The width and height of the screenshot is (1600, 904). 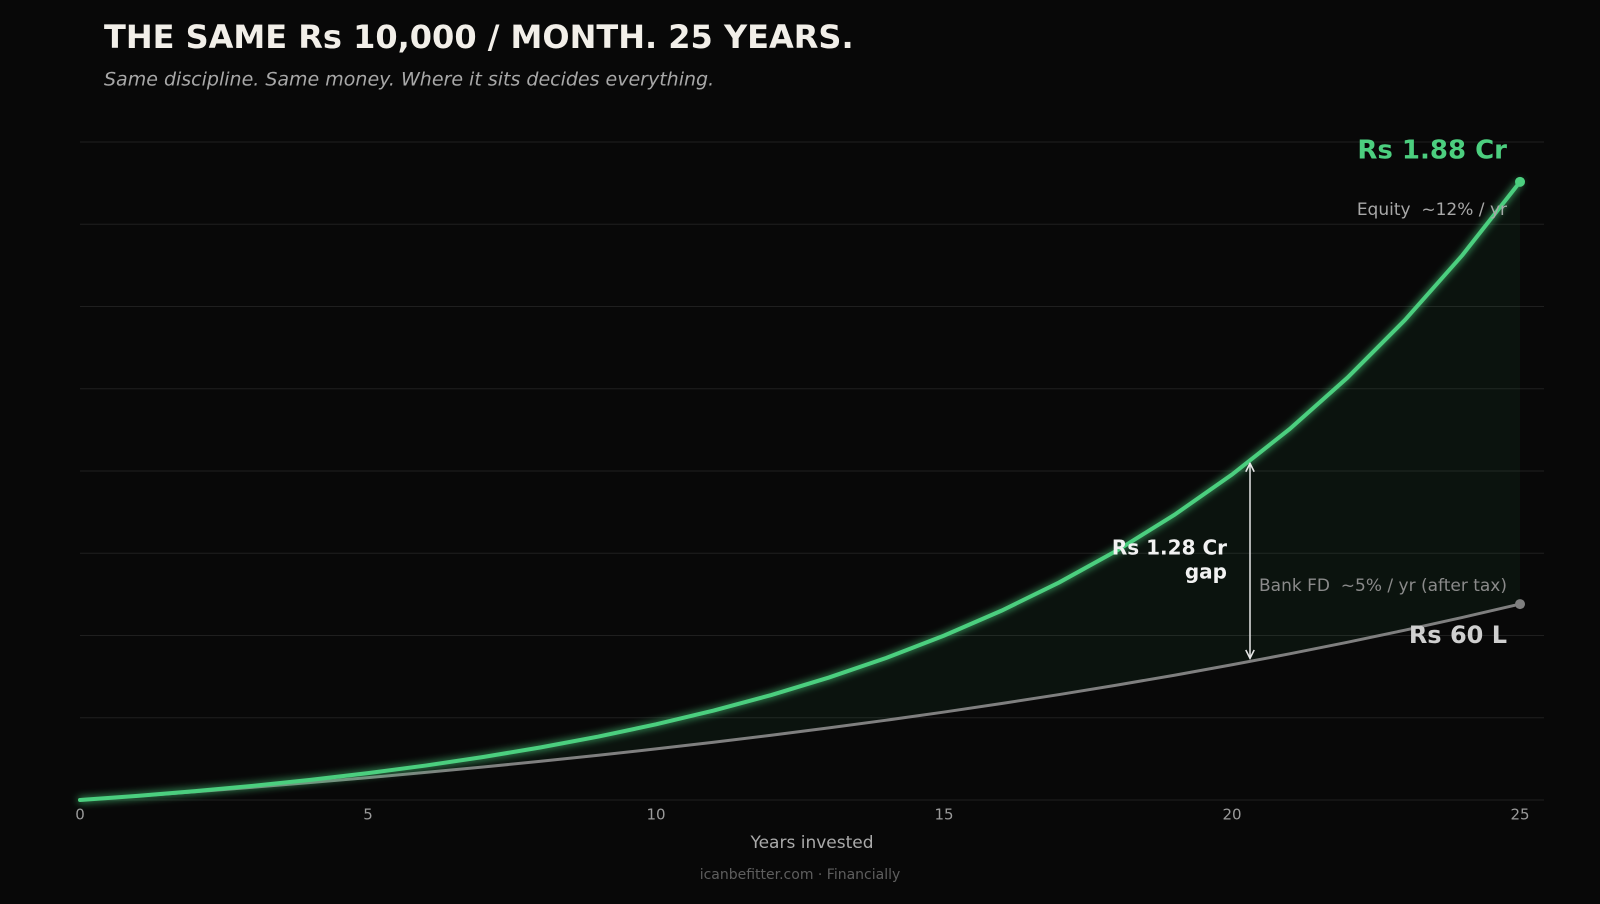 What do you see at coordinates (943, 815) in the screenshot?
I see `x-tick-label: 15` at bounding box center [943, 815].